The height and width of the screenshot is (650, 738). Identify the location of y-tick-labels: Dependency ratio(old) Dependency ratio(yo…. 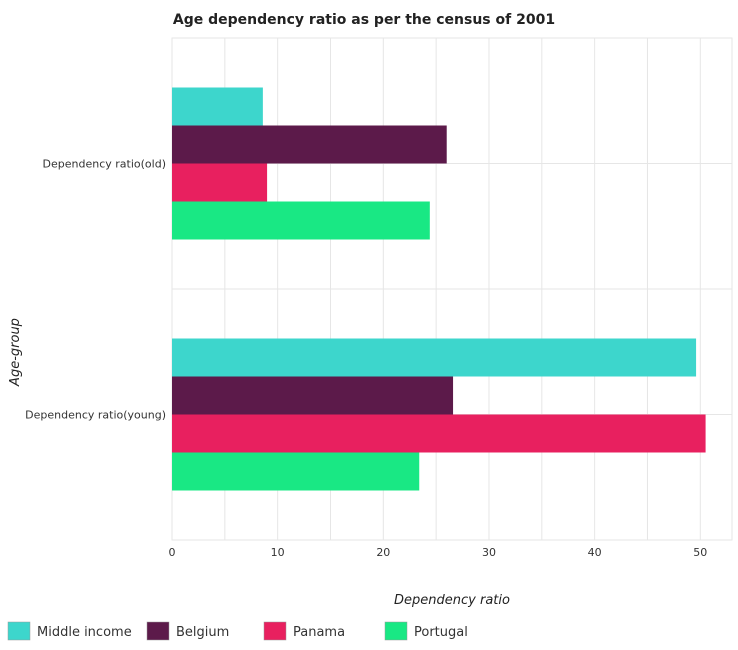
(95, 290).